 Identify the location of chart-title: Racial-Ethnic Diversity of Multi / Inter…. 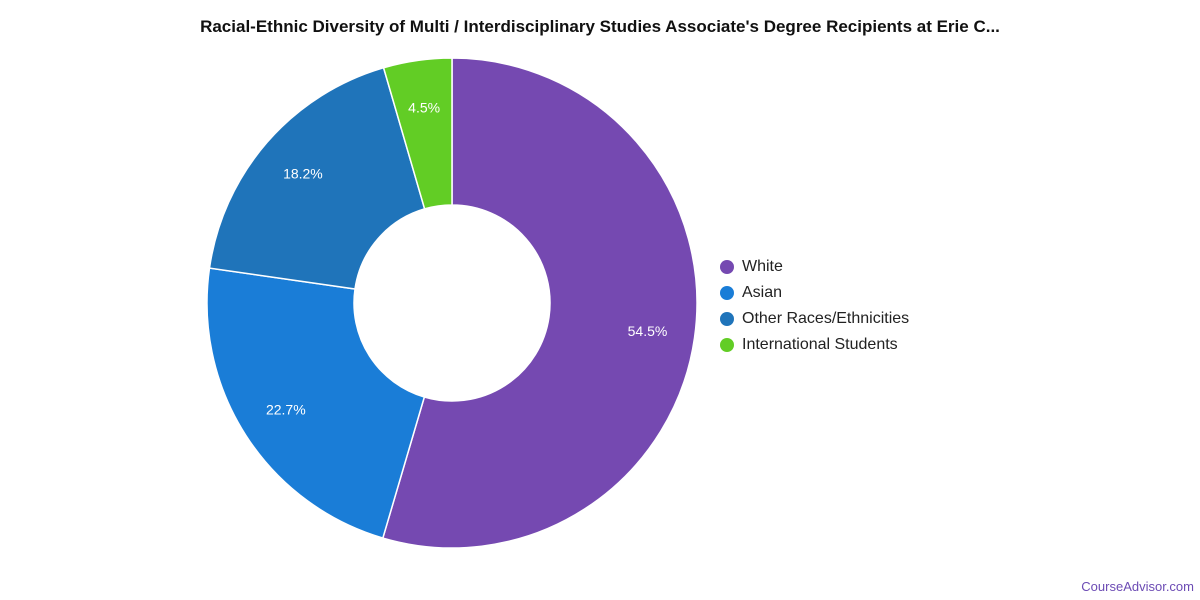
(600, 26).